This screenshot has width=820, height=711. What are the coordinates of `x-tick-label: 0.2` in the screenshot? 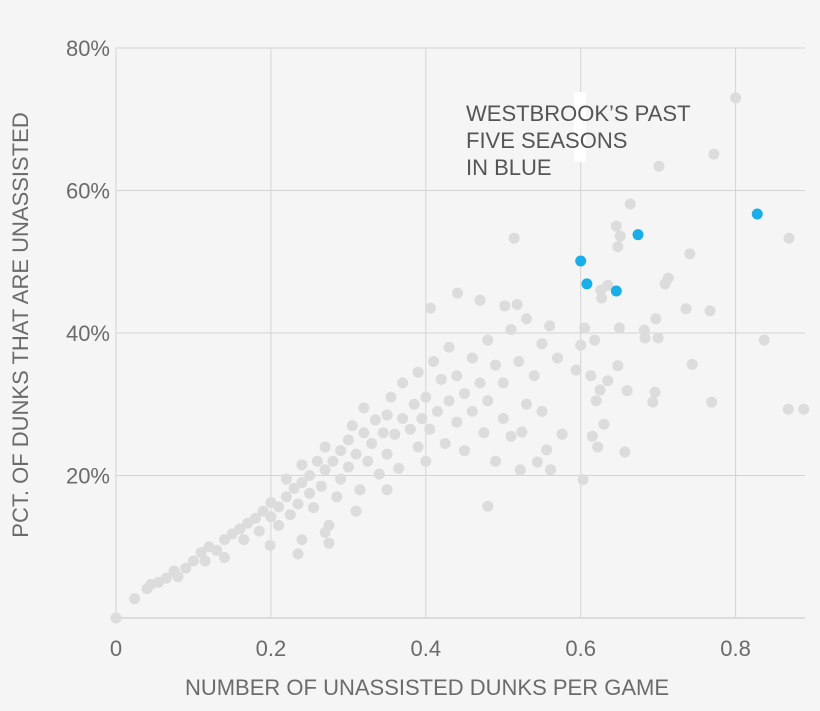 It's located at (271, 648).